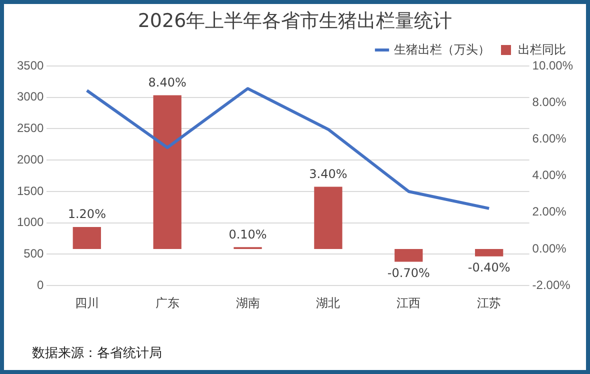  Describe the element at coordinates (295, 21) in the screenshot. I see `chart-title: 2026年上半年各省市生猪出栏量统计` at that location.